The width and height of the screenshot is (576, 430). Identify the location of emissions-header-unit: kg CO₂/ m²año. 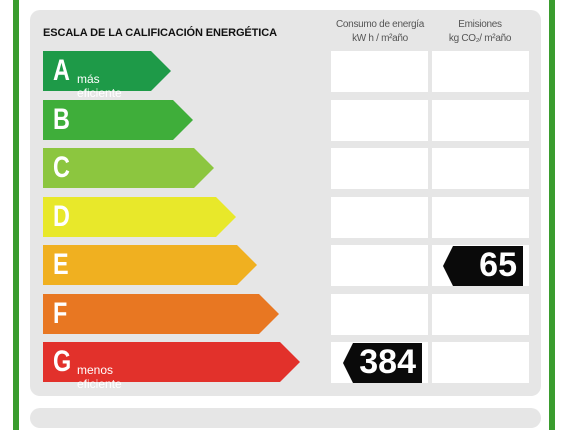
(480, 38).